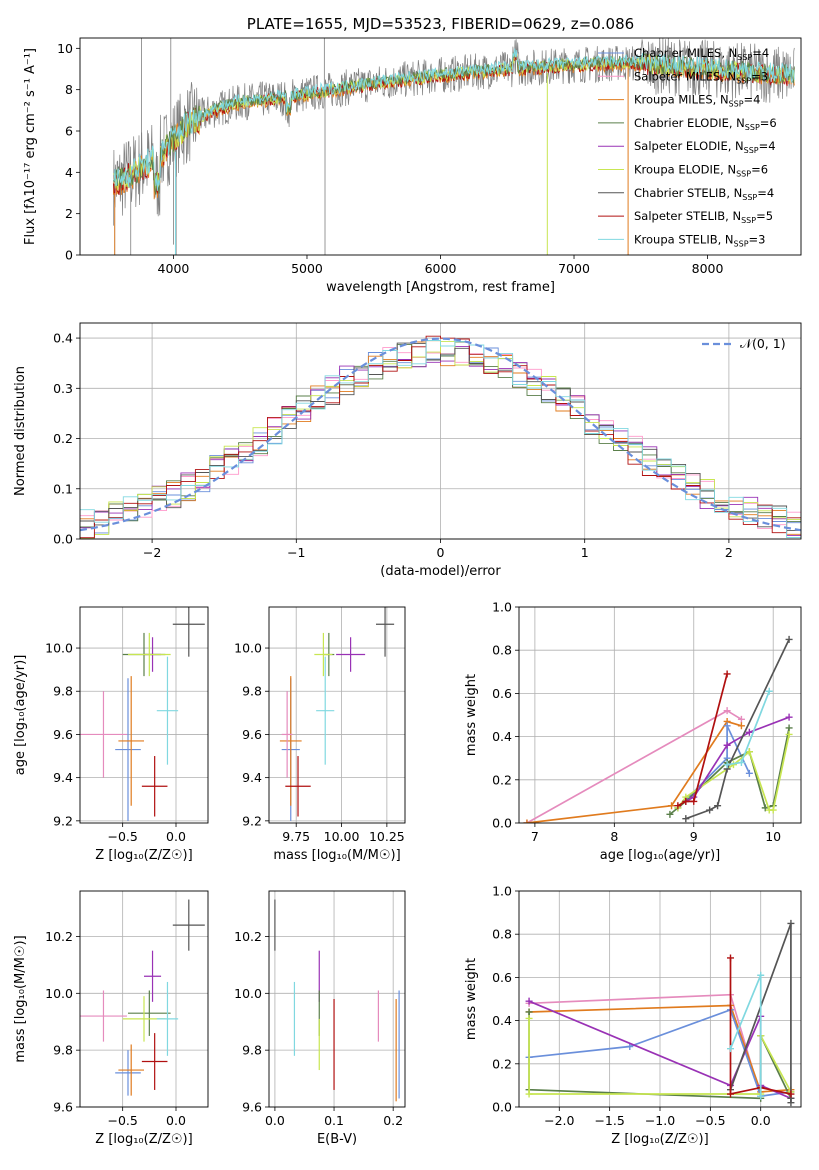  I want to click on legend-entry: Salpeter MILES, NSSP=3, so click(701, 77).